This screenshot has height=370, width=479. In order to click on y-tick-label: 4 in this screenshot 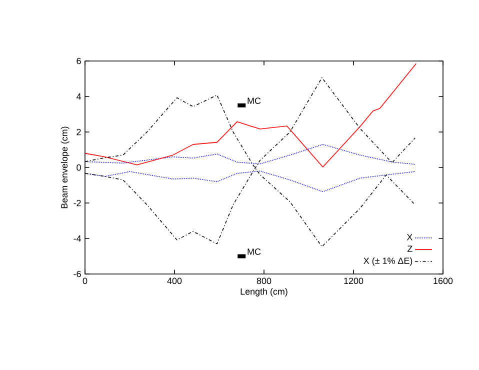, I will do `click(79, 96)`.